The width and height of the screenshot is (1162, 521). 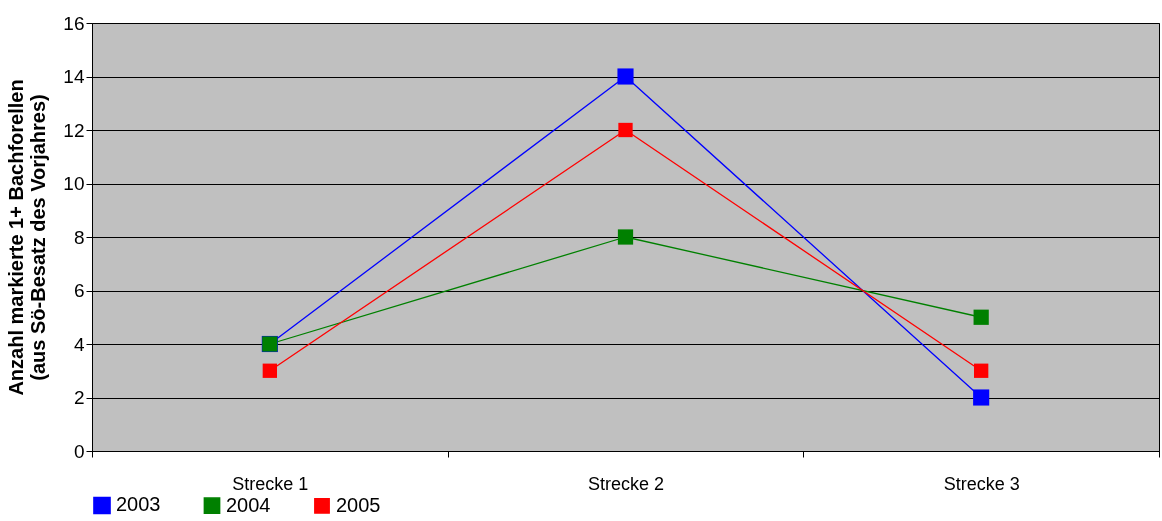 What do you see at coordinates (74, 183) in the screenshot?
I see `y-tick-label: 10` at bounding box center [74, 183].